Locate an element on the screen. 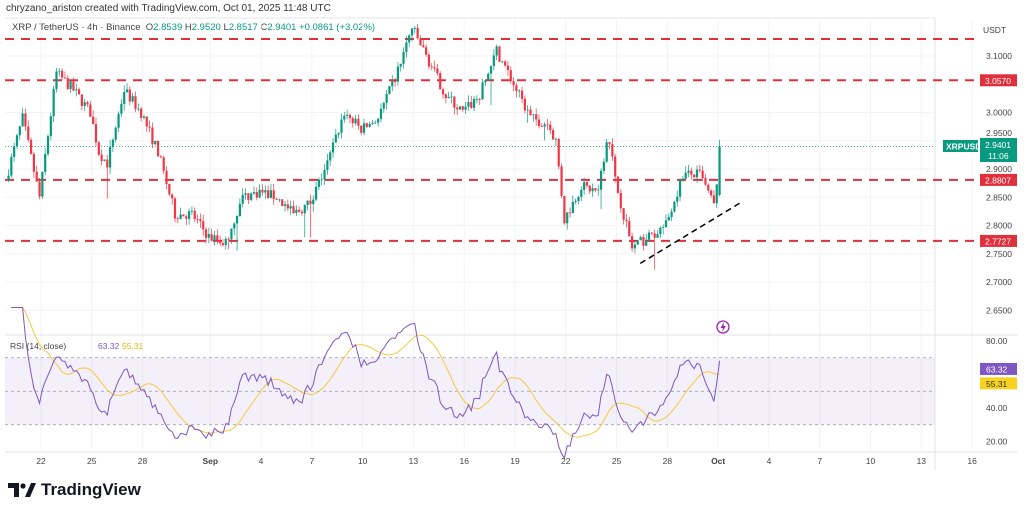 The height and width of the screenshot is (510, 1024). rsi-tick-label: 80.00 is located at coordinates (997, 341).